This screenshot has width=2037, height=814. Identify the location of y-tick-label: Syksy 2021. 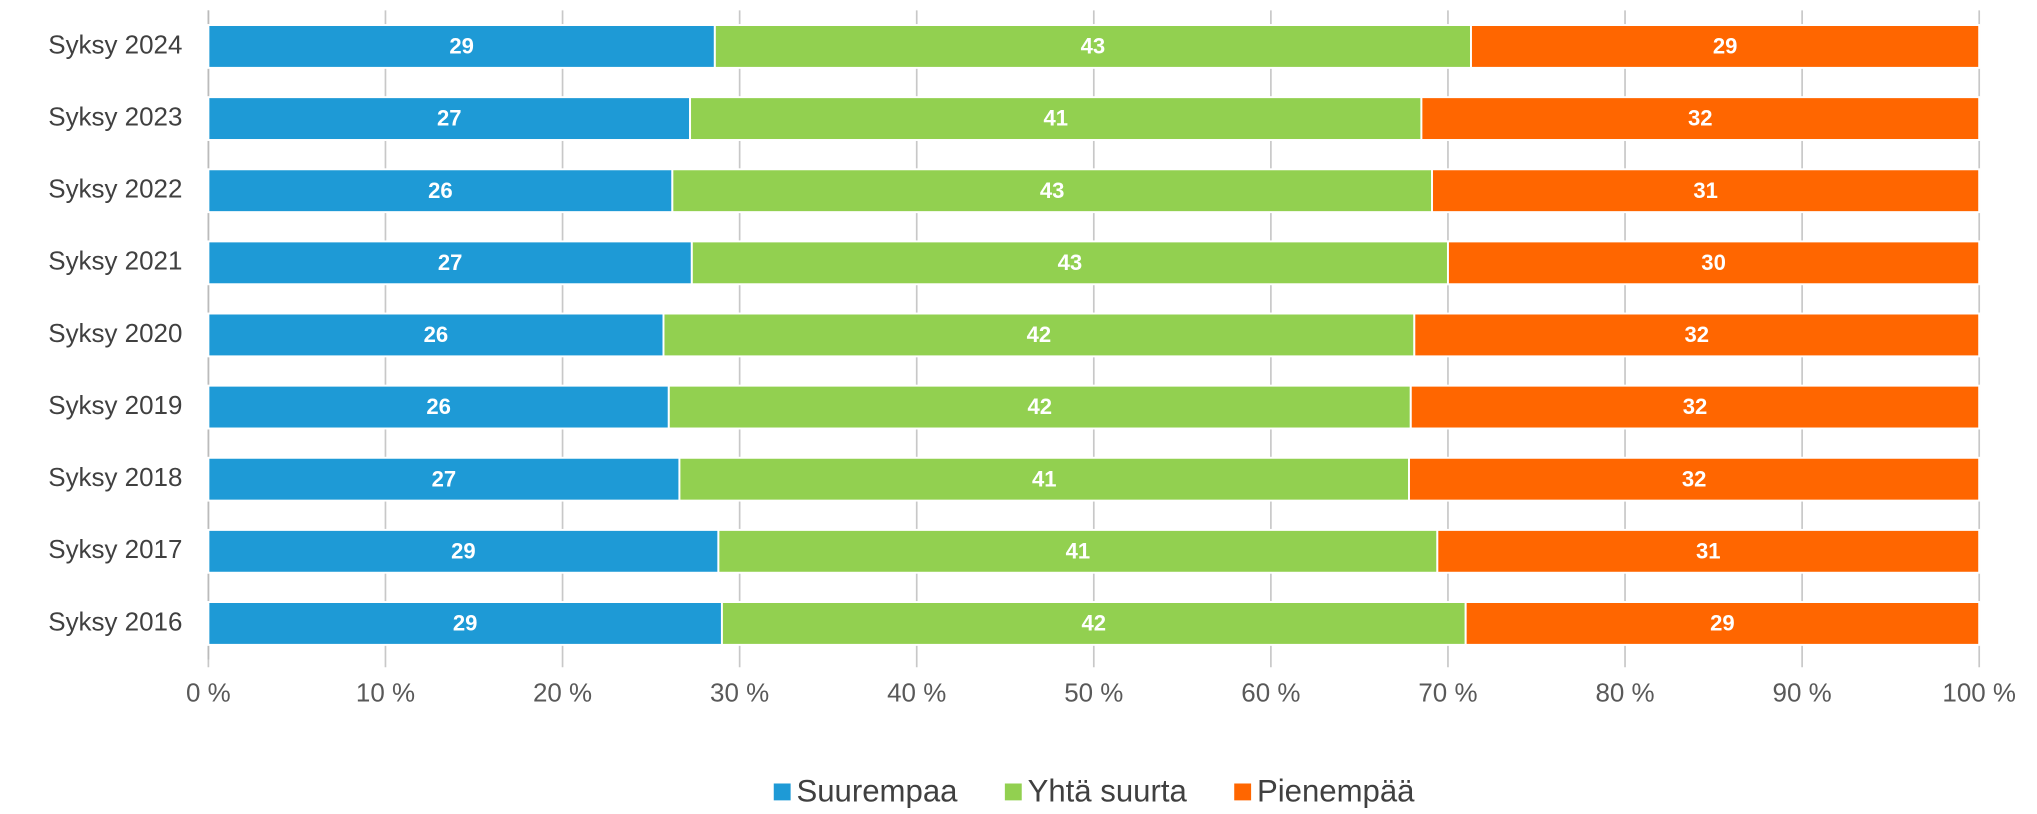
(115, 261).